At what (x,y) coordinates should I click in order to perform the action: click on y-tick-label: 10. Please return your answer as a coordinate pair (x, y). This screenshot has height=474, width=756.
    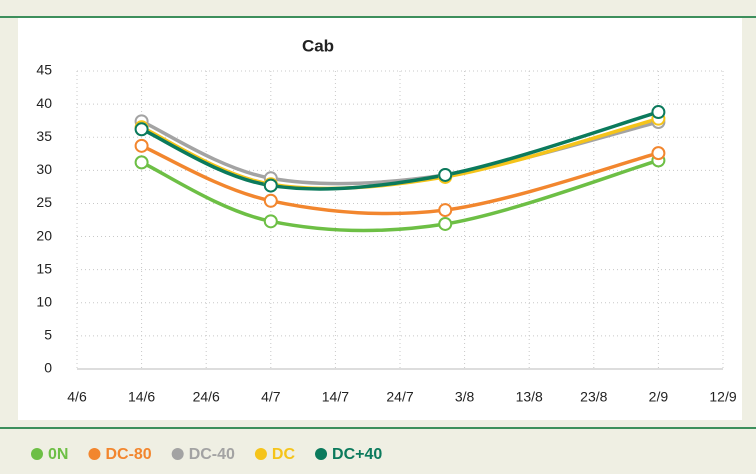
    Looking at the image, I should click on (44, 301).